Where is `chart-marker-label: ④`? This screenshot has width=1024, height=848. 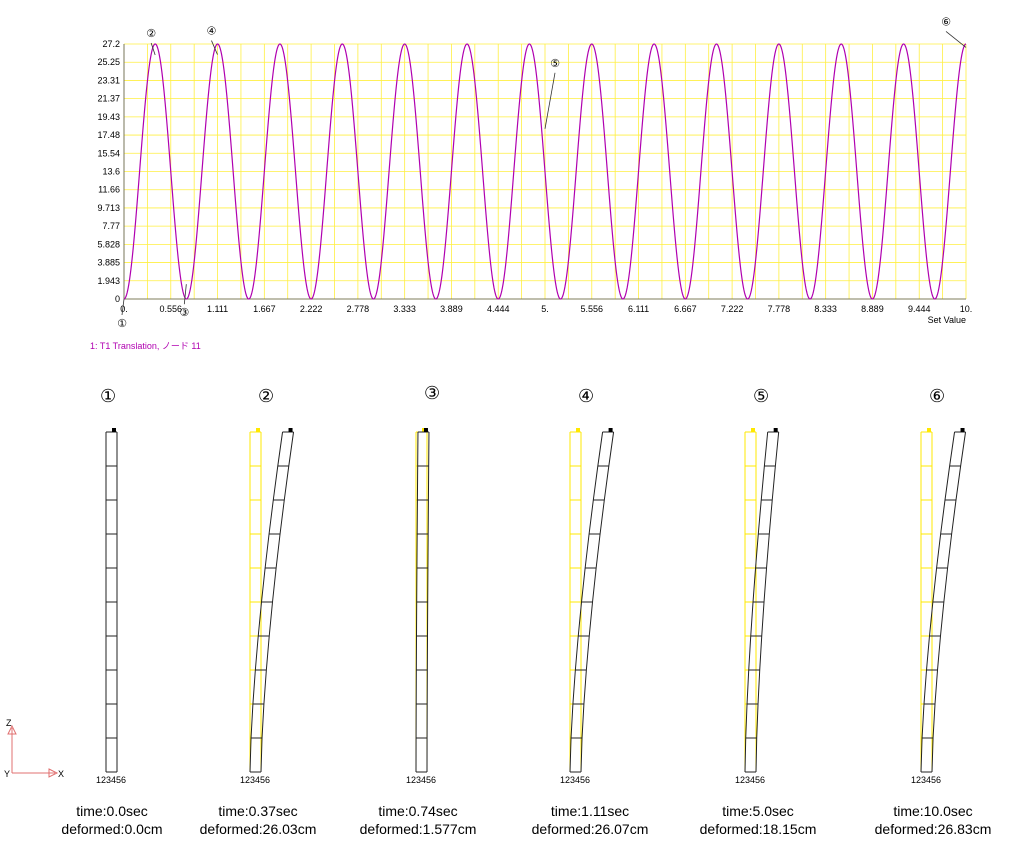
chart-marker-label: ④ is located at coordinates (212, 31).